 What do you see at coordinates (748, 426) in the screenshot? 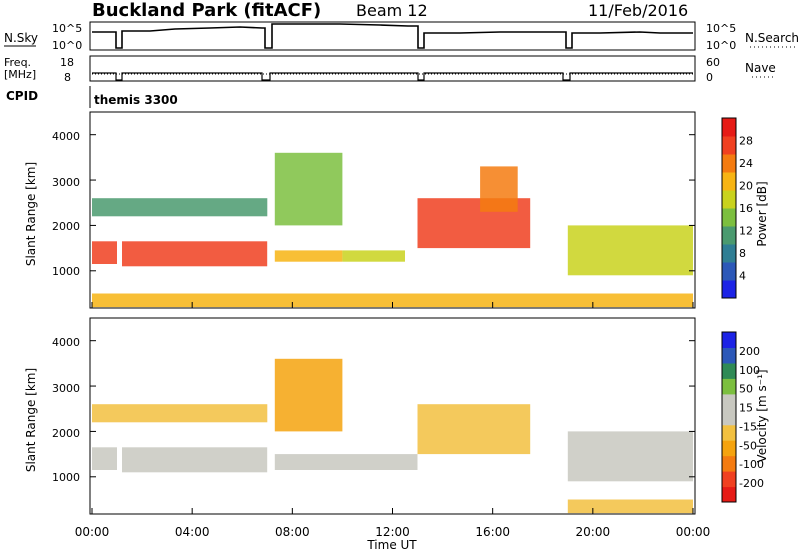
I see `velocity-colorbar-tick-4: -15` at bounding box center [748, 426].